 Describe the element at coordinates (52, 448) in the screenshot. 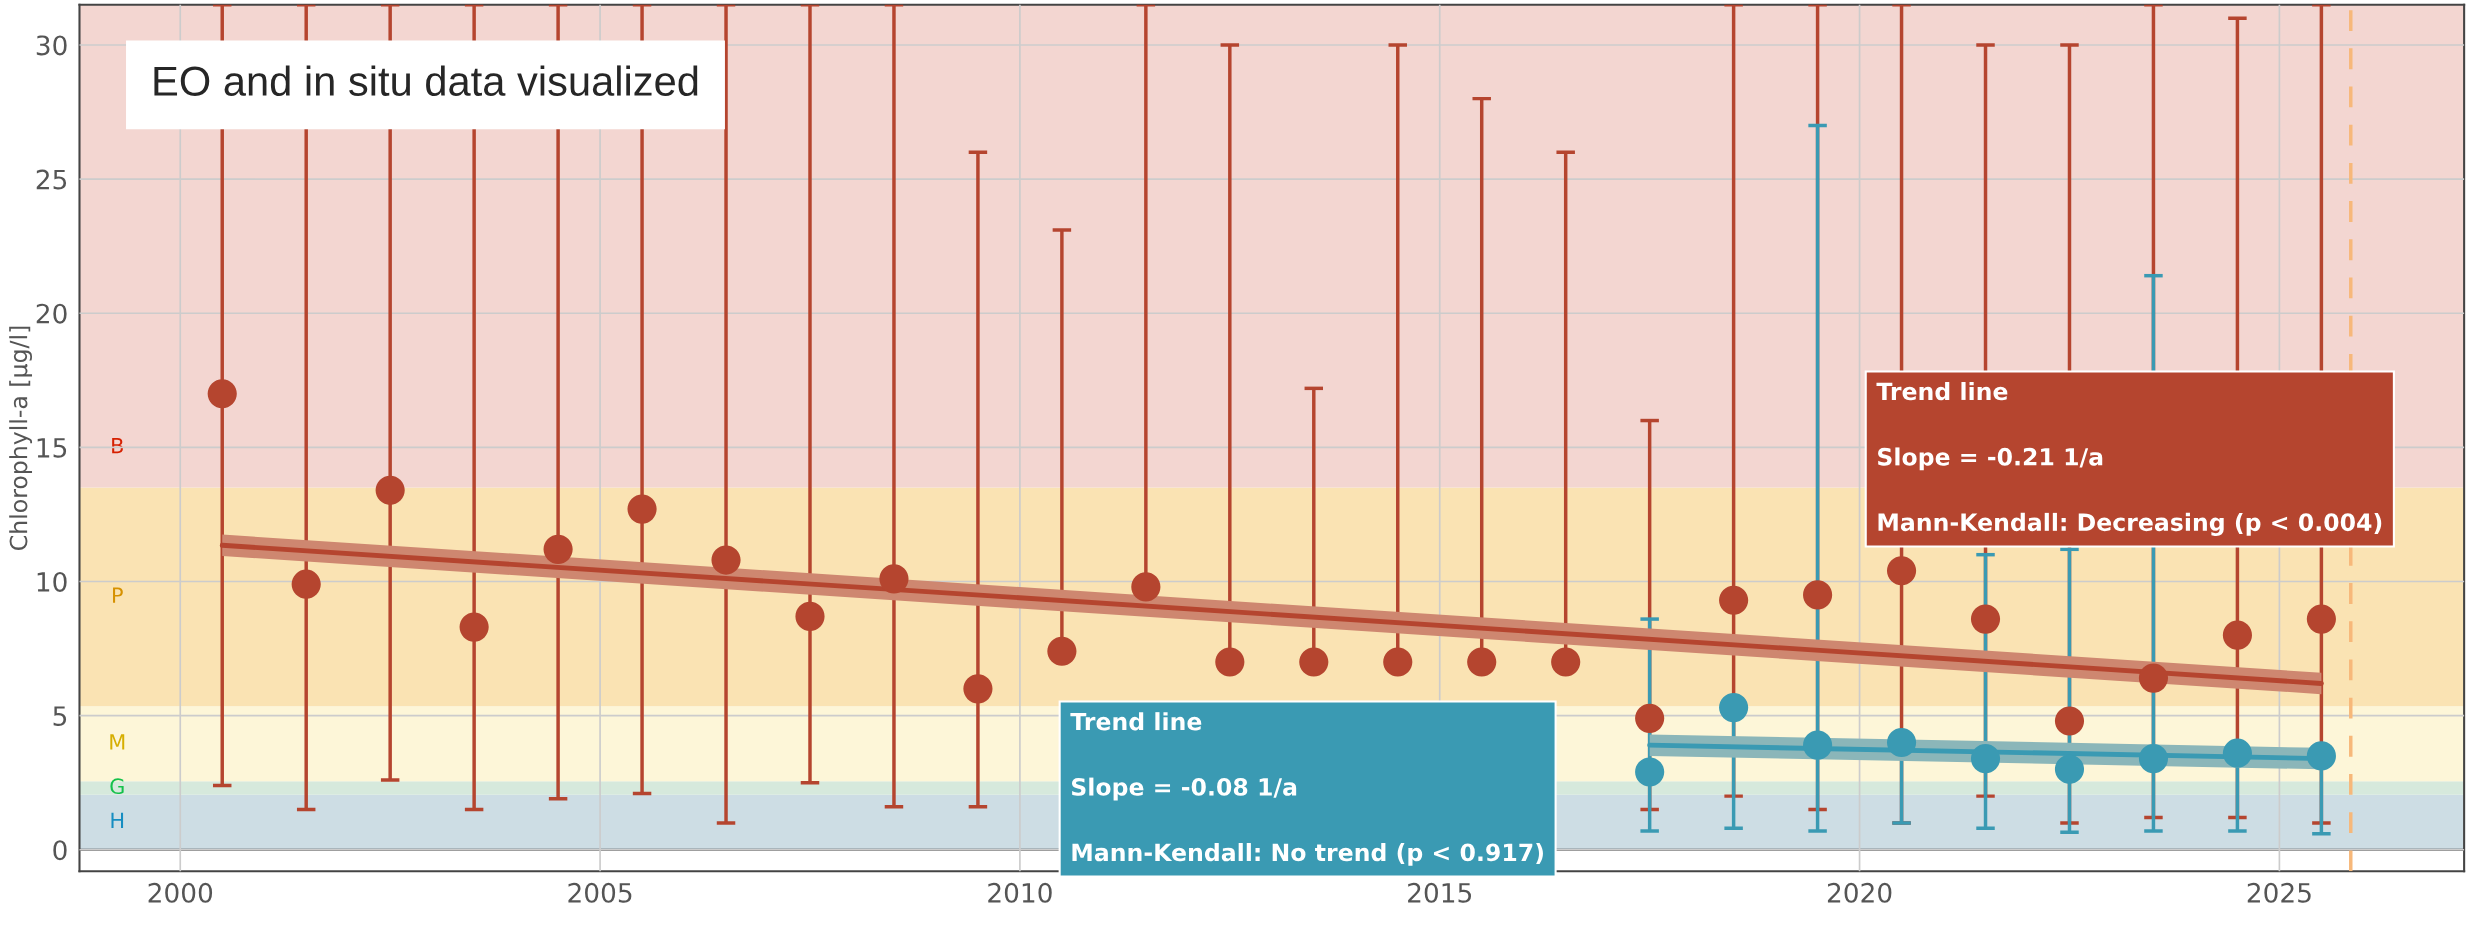

I see `y-tick-label: 15` at that location.